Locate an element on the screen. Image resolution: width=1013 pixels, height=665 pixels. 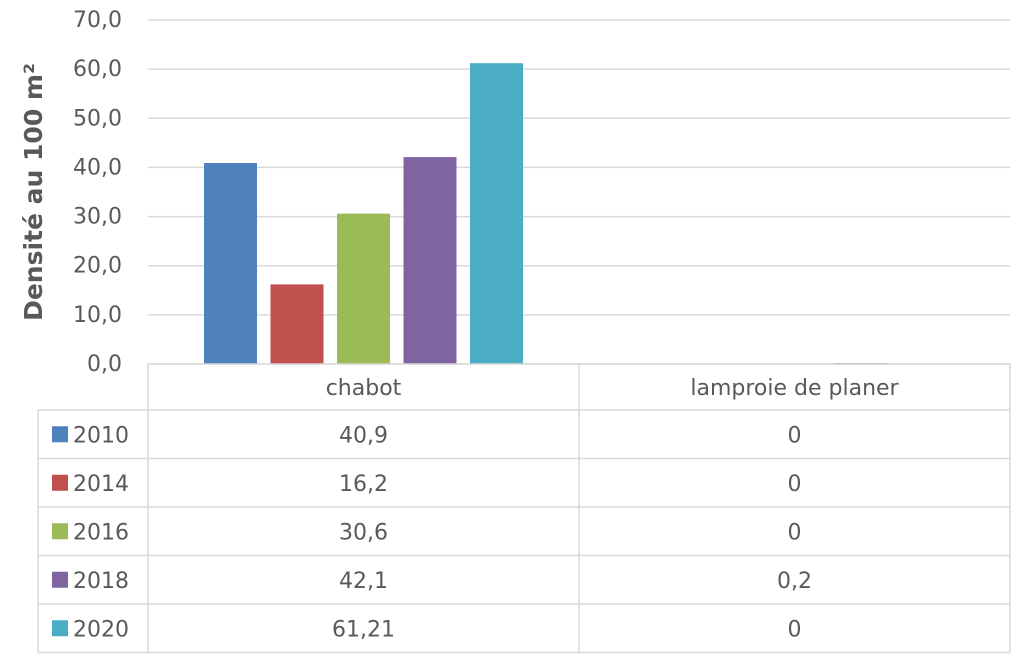
bar-2014-chabot is located at coordinates (297, 324).